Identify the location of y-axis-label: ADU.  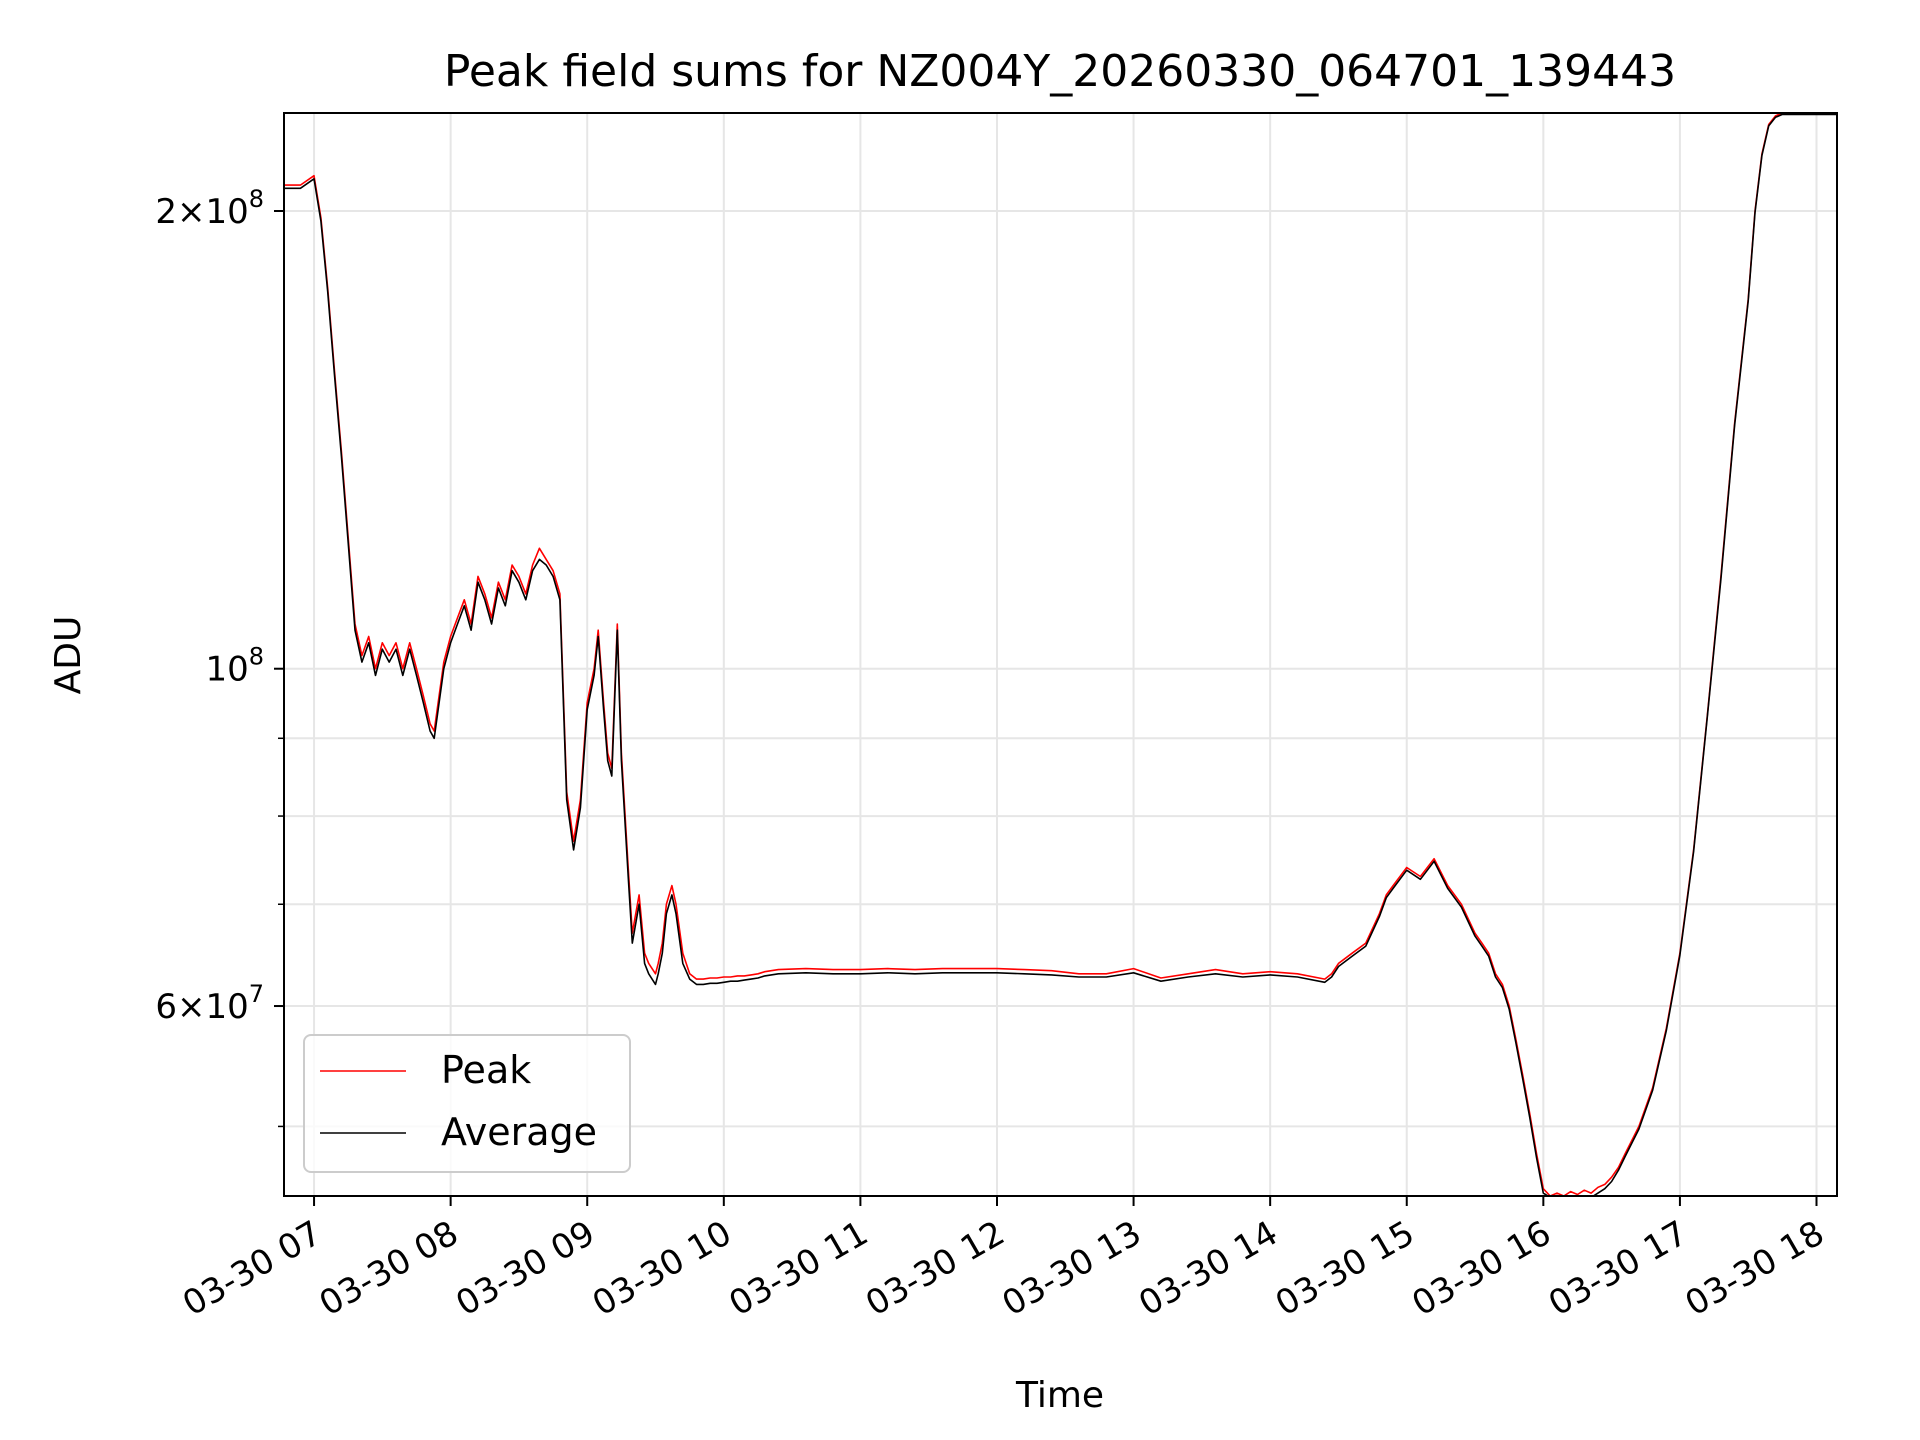
(68, 655).